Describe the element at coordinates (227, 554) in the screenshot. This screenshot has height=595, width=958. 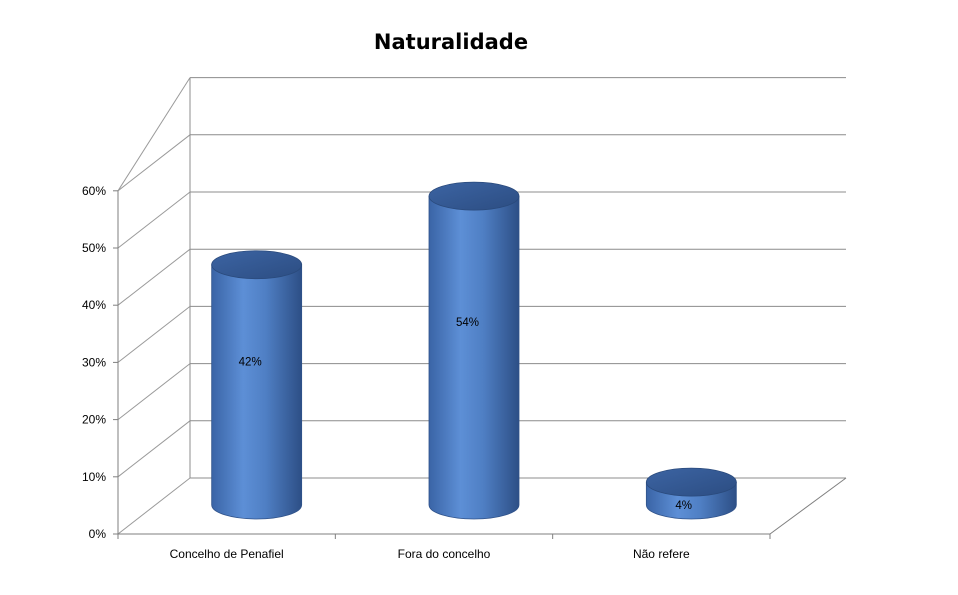
I see `x-tick-label: Concelho de Penafiel` at that location.